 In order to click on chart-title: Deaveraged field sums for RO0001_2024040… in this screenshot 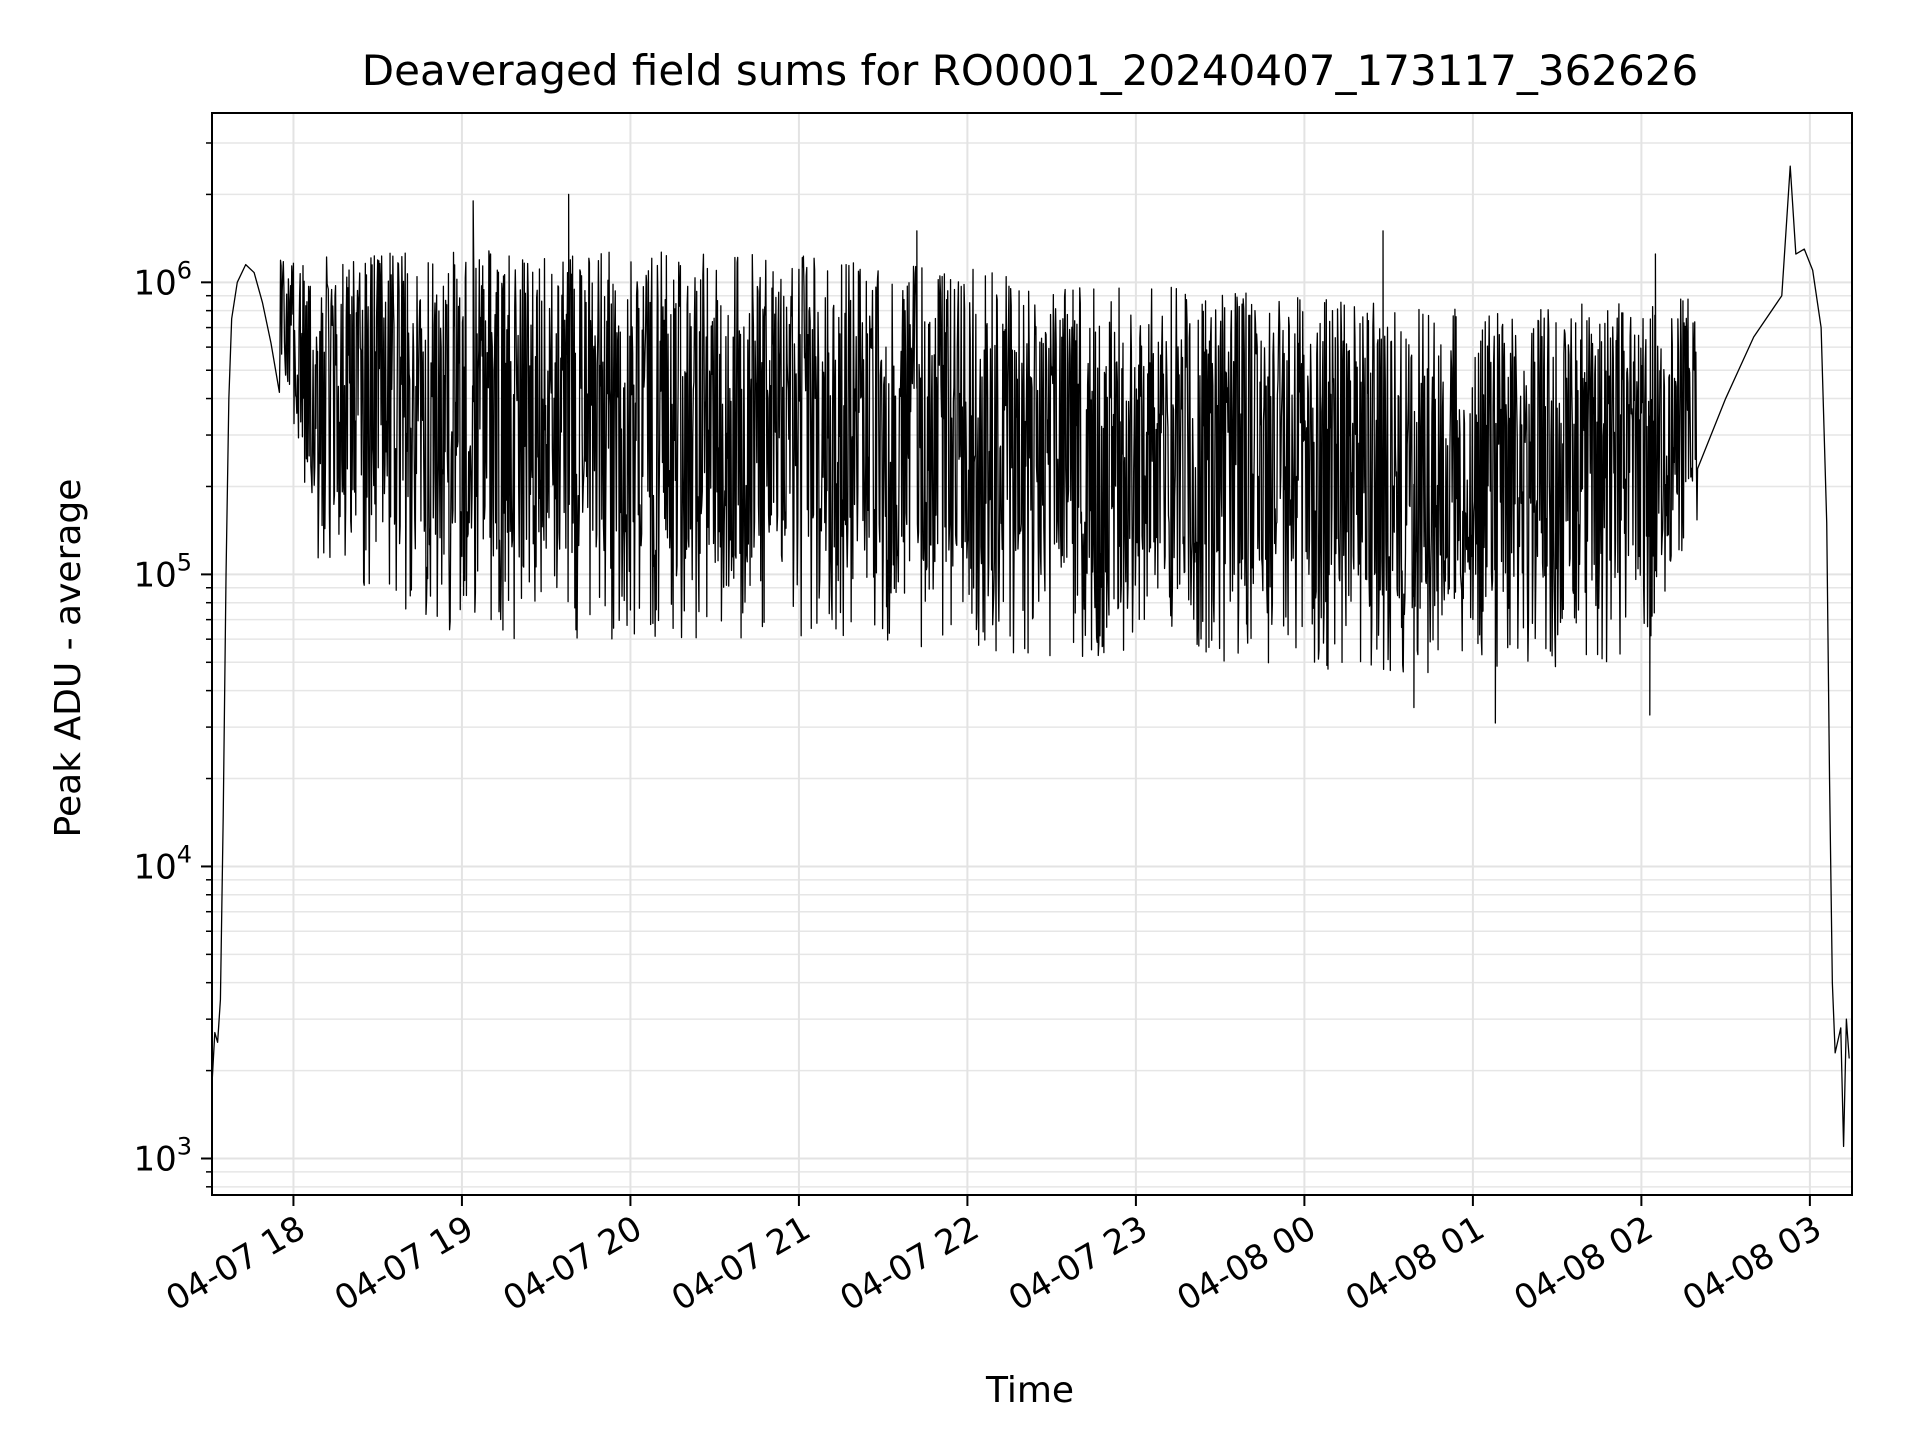, I will do `click(1030, 70)`.